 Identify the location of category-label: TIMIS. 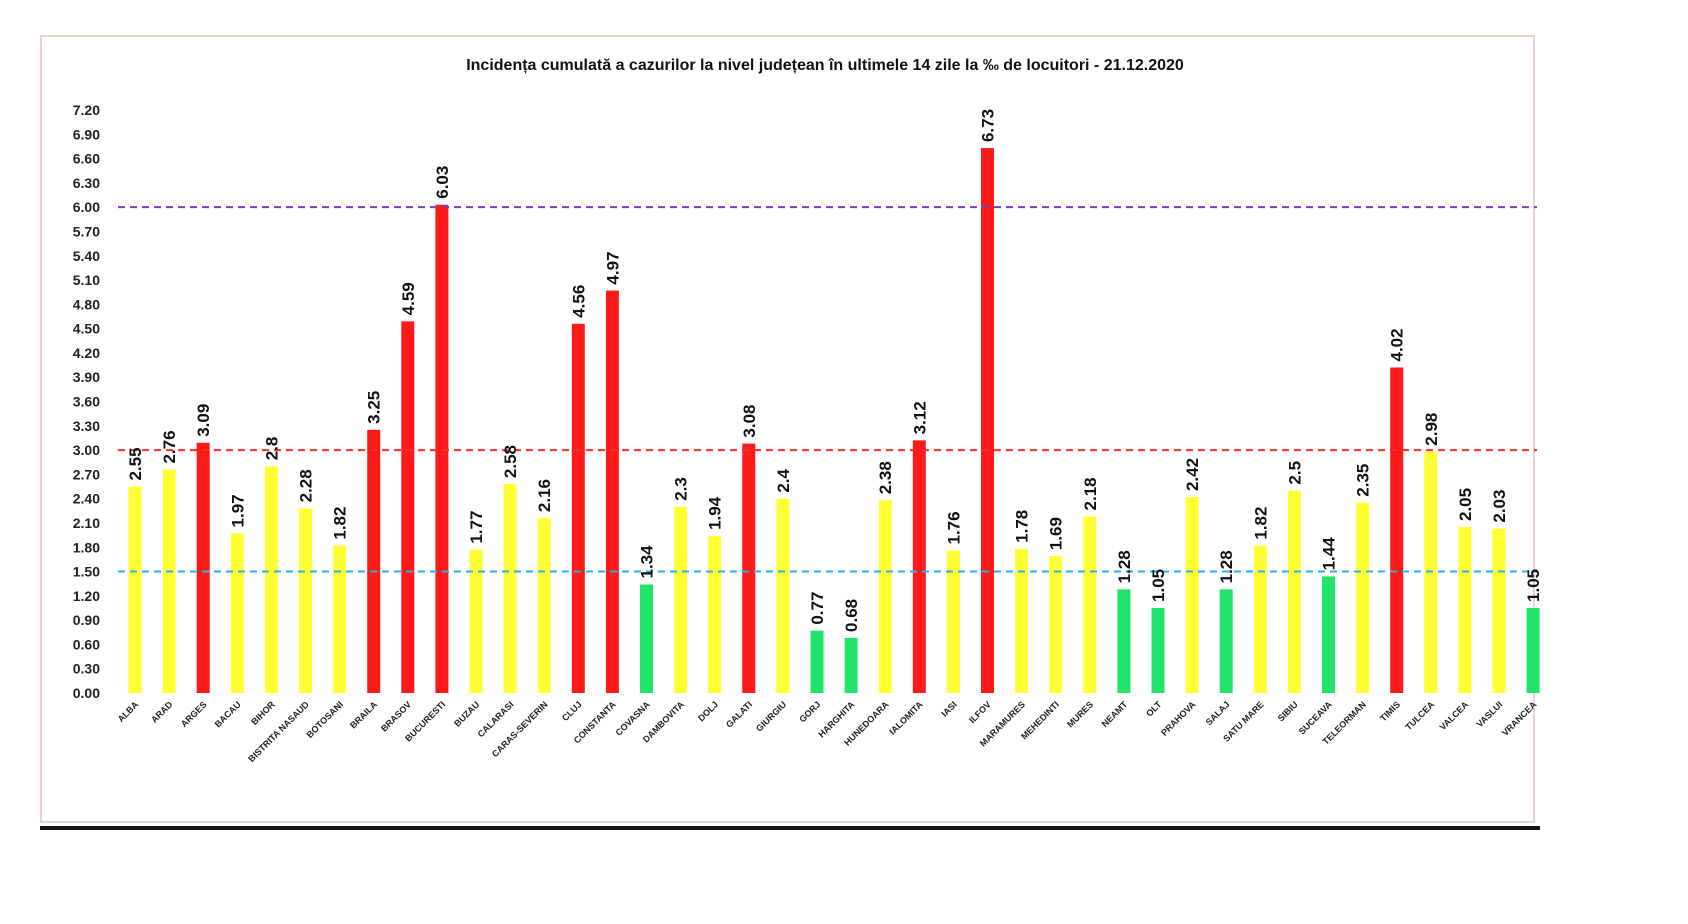
(1390, 711).